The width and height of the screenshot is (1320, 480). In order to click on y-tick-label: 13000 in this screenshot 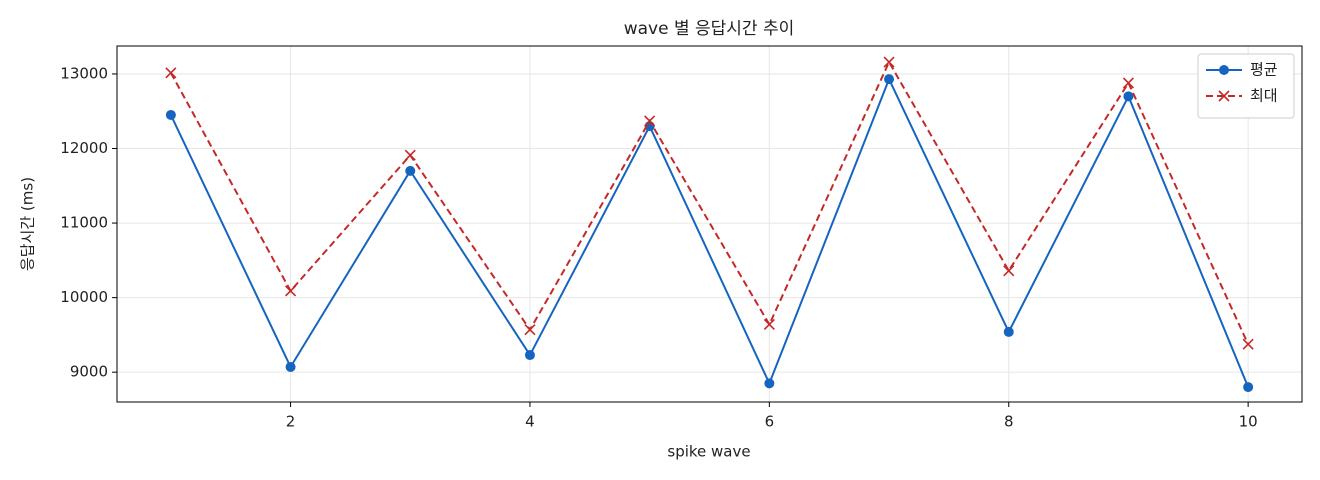, I will do `click(84, 73)`.